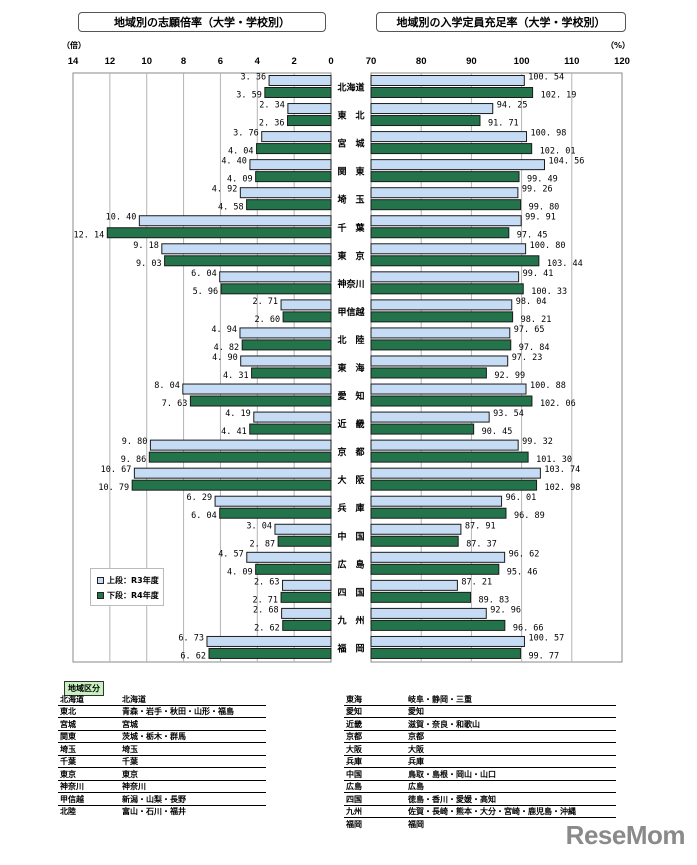  What do you see at coordinates (240, 572) in the screenshot?
I see `left-value-label-r4: 4. 09` at bounding box center [240, 572].